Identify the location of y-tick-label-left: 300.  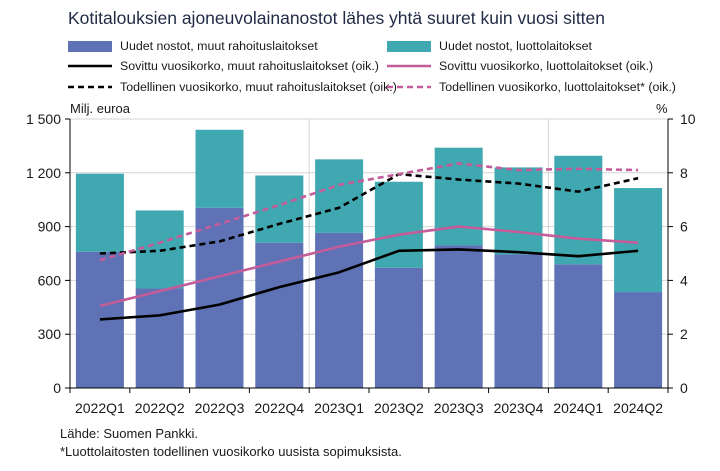
(50, 334).